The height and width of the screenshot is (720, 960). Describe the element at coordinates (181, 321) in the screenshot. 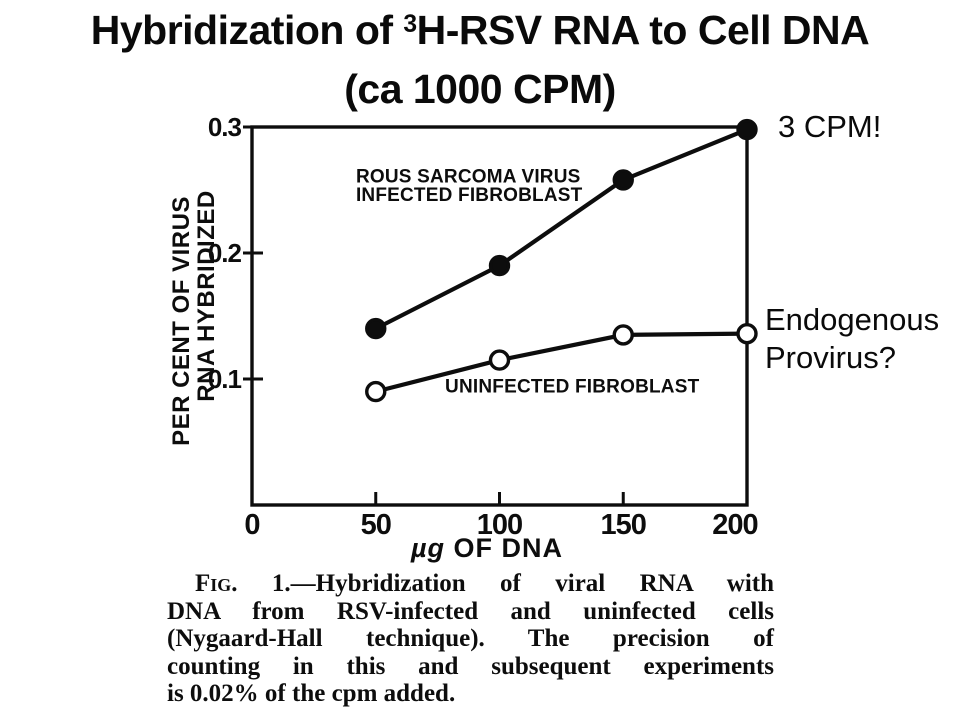

I see `y-axis-title-line1: PER CENT OF VIRUS` at that location.